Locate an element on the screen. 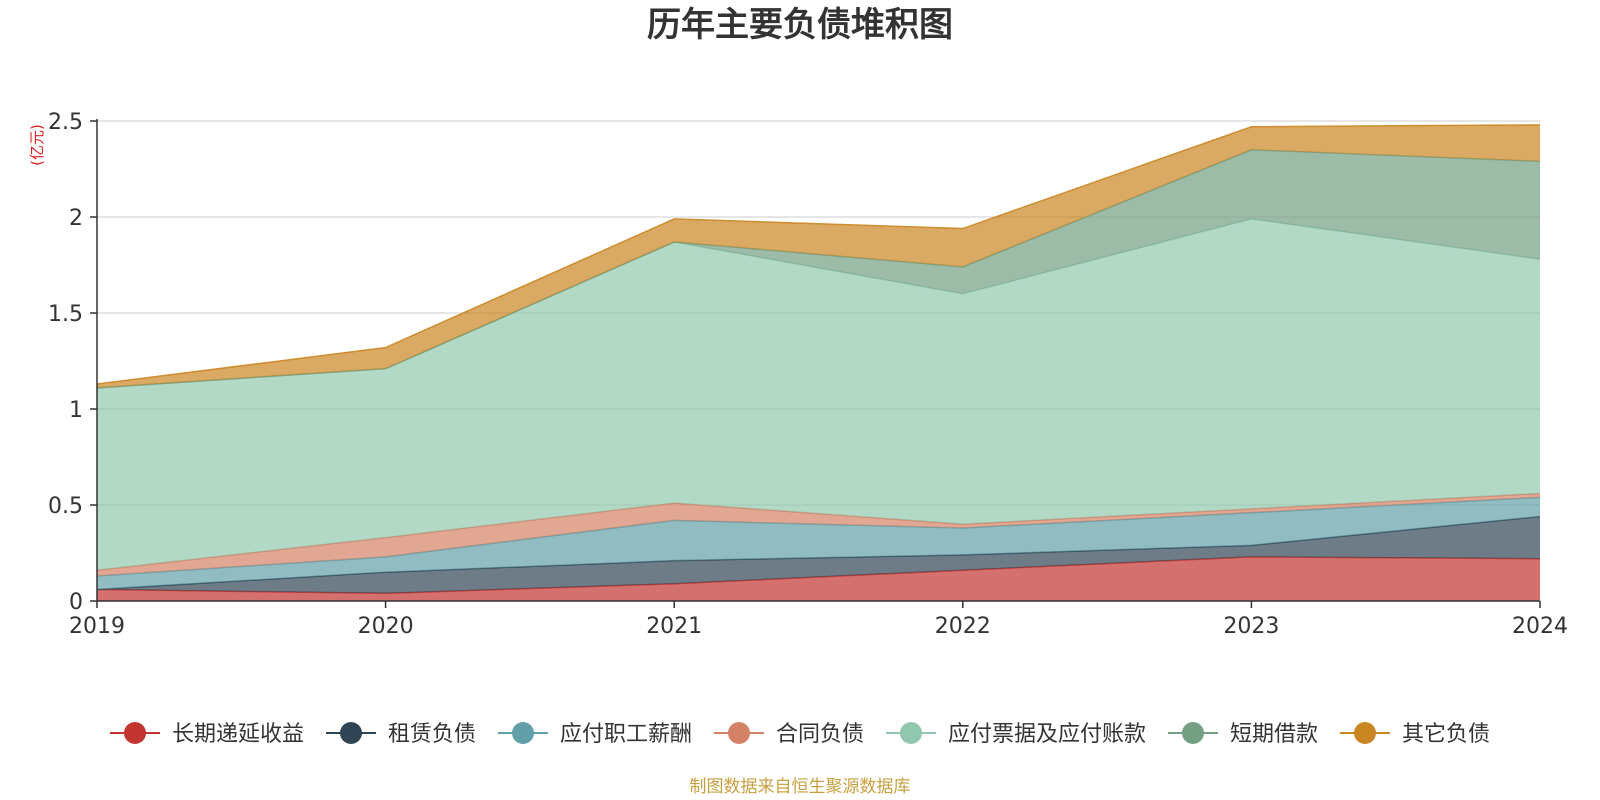 This screenshot has width=1600, height=800. legend: 长期递延收益 租赁负债 应付职工薪酬 合同负债 应付票据及应付账款 短期借款 其它负债 is located at coordinates (800, 734).